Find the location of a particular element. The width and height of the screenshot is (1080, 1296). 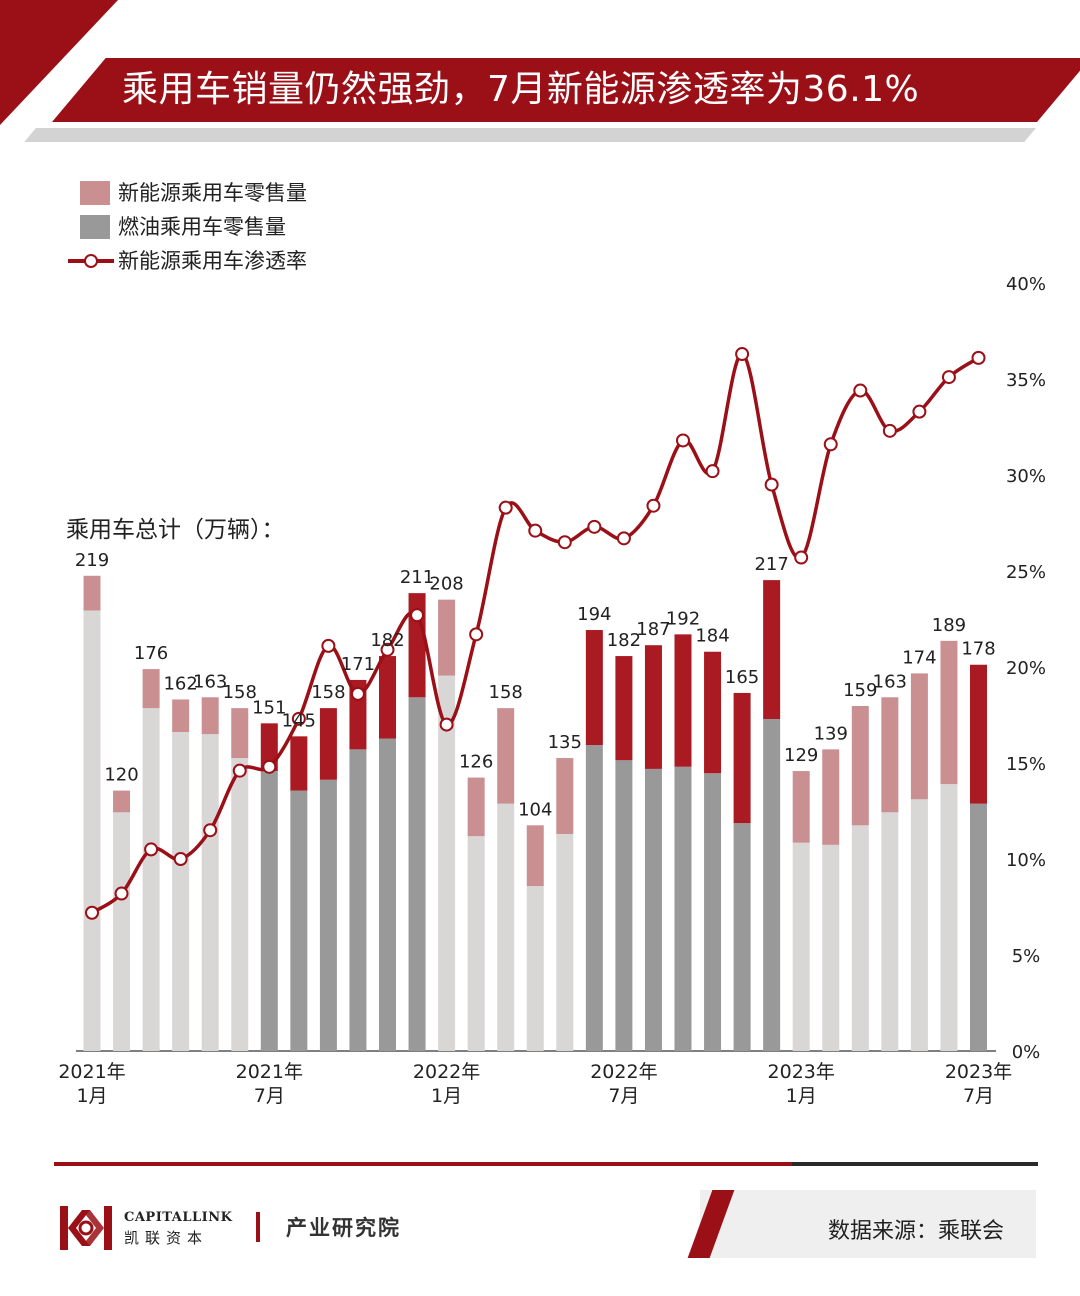

source-box is located at coordinates (868, 1224).